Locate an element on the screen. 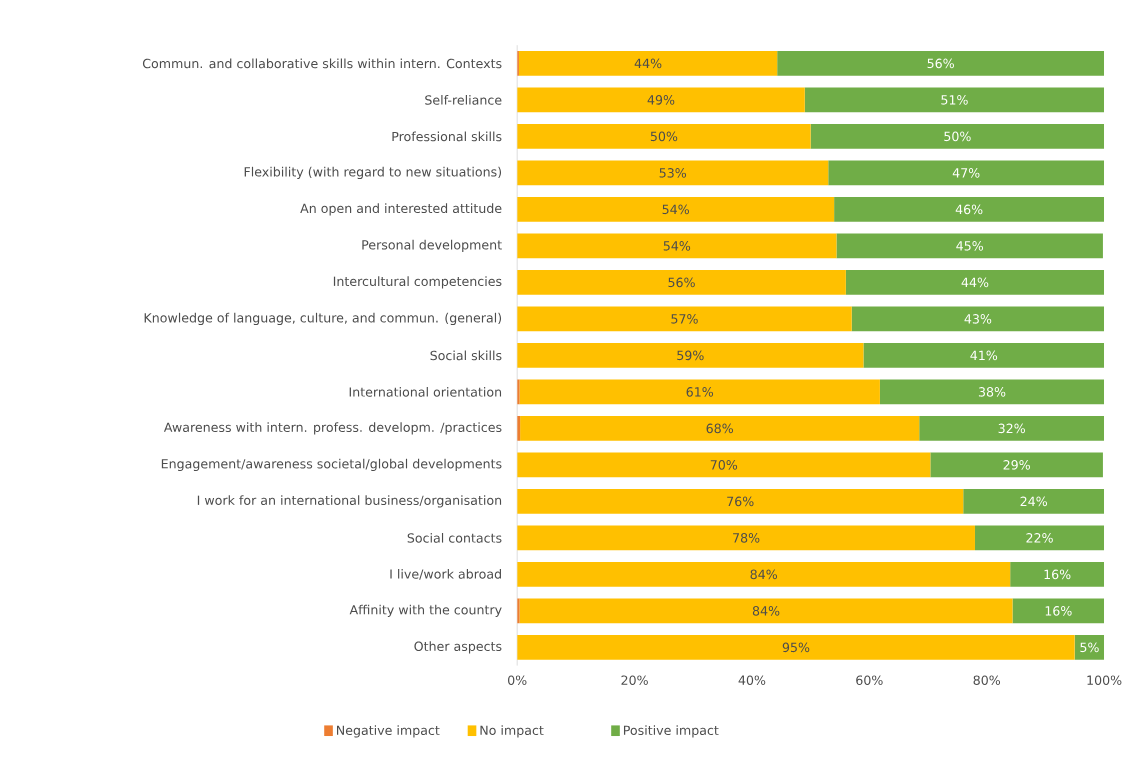  data-label: 57% is located at coordinates (684, 318).